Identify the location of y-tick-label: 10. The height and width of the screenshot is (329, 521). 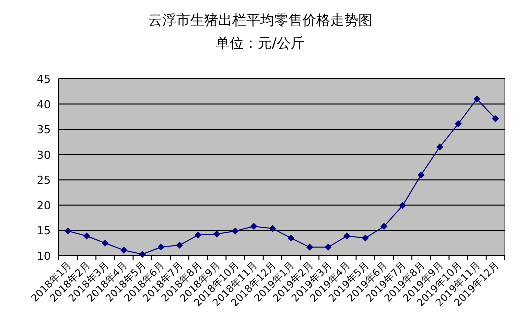
(44, 256).